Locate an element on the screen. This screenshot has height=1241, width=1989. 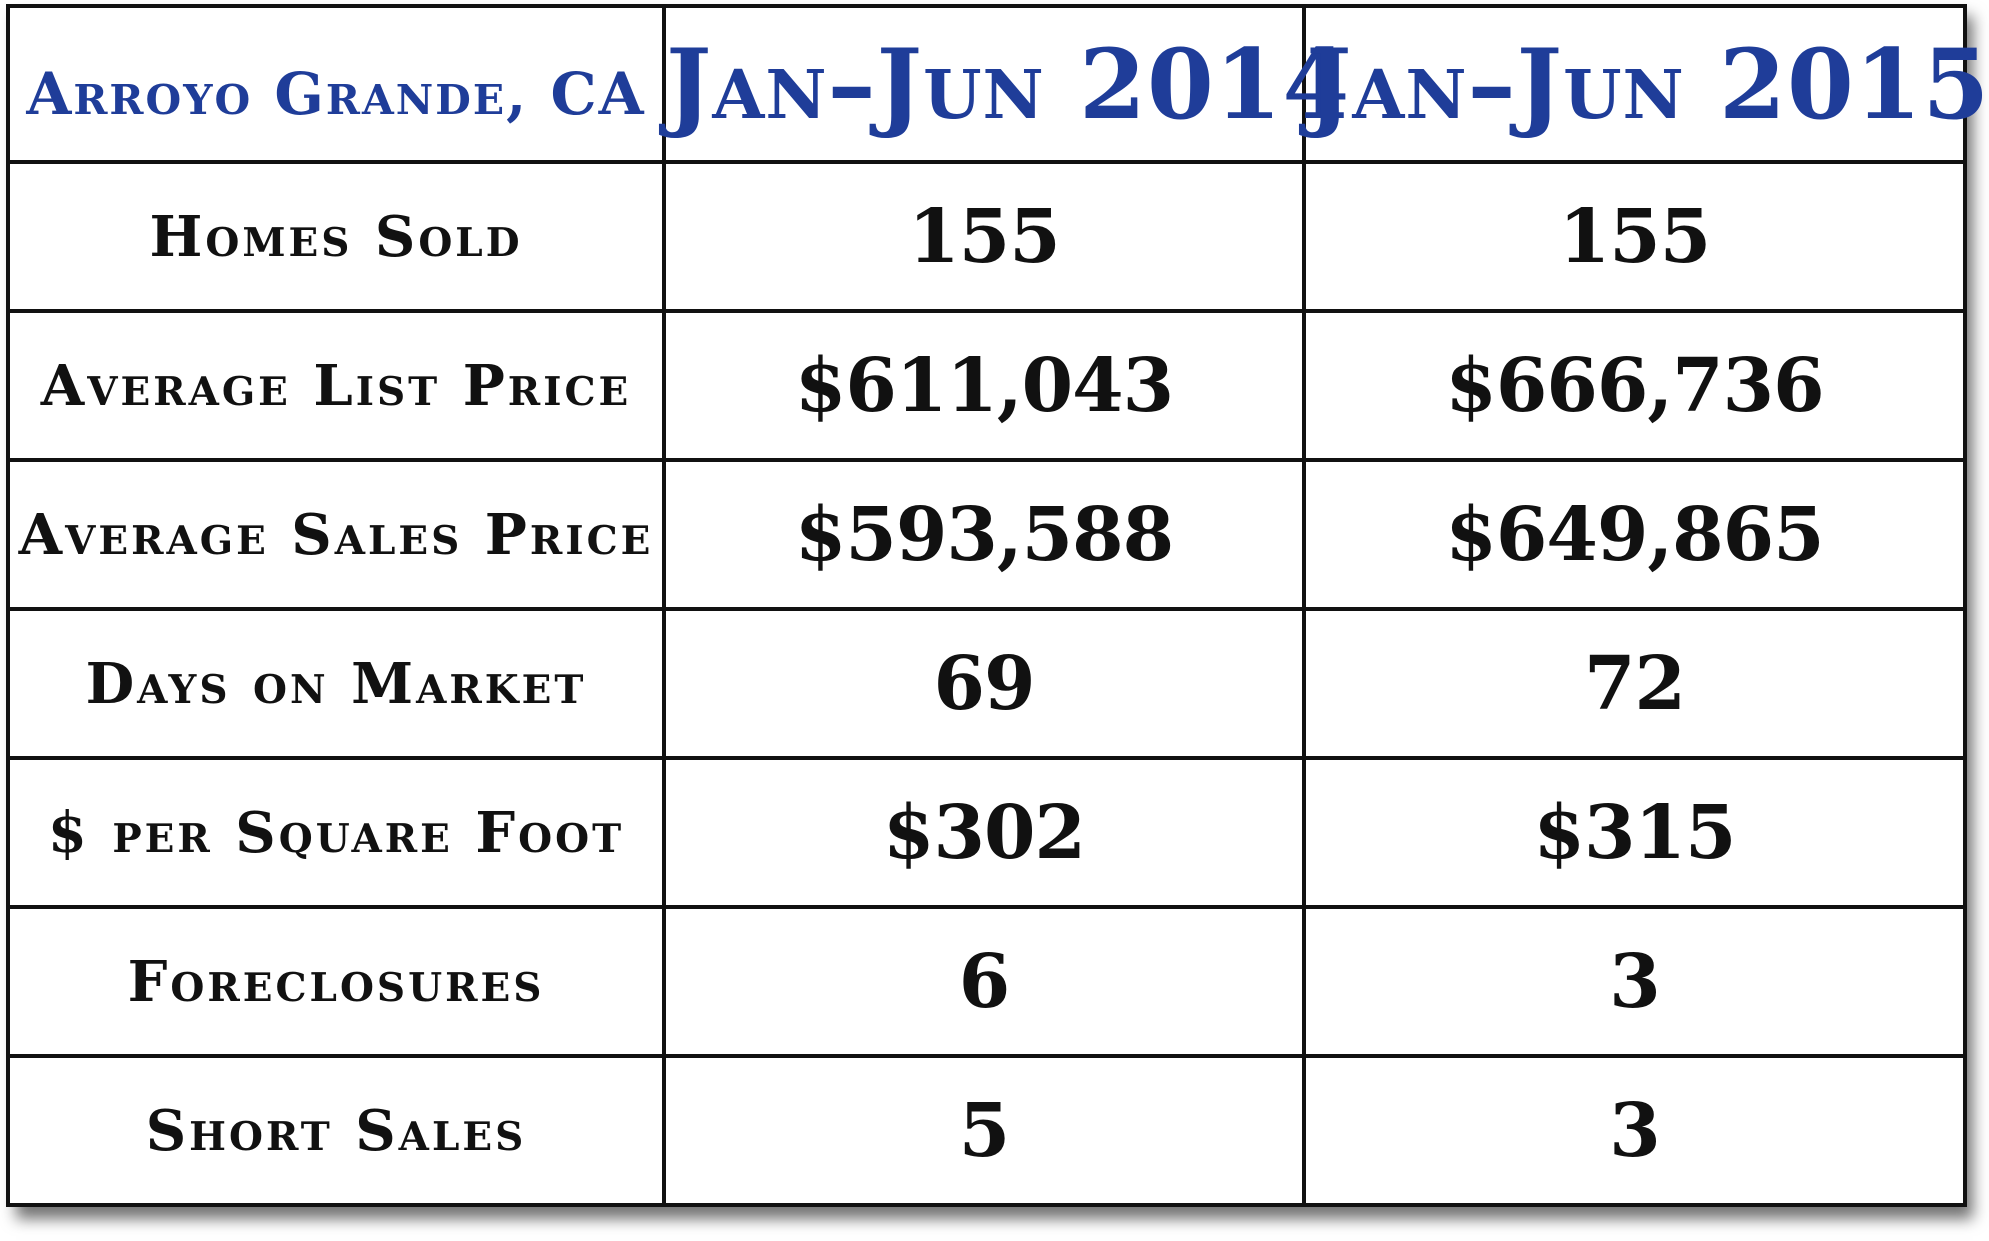
value-cell: $593,588 is located at coordinates (984, 534).